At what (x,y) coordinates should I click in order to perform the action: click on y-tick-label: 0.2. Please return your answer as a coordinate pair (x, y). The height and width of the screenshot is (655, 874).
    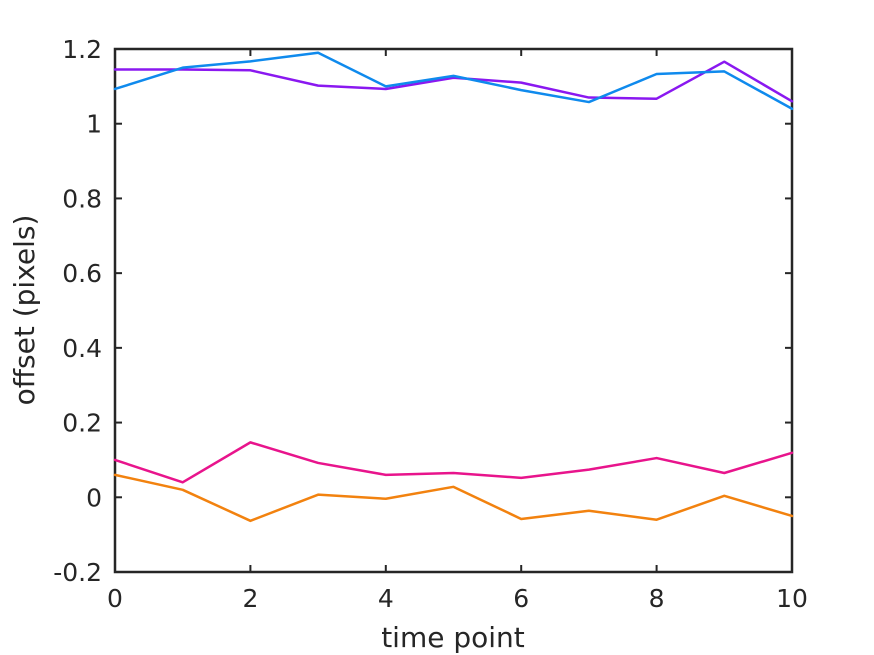
    Looking at the image, I should click on (82, 423).